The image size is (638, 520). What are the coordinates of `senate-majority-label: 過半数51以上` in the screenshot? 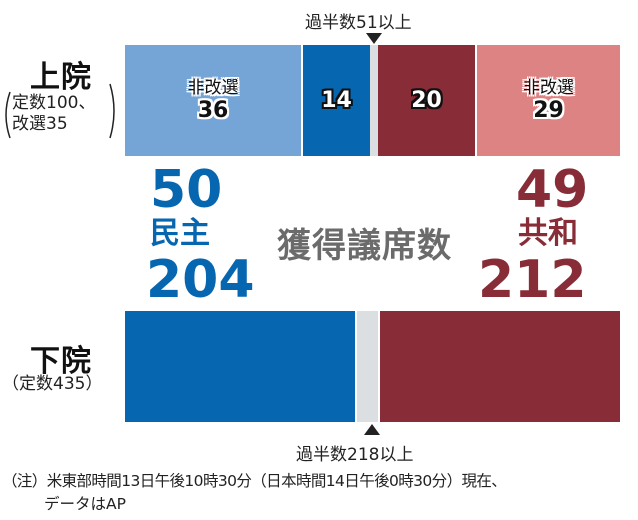 It's located at (358, 23).